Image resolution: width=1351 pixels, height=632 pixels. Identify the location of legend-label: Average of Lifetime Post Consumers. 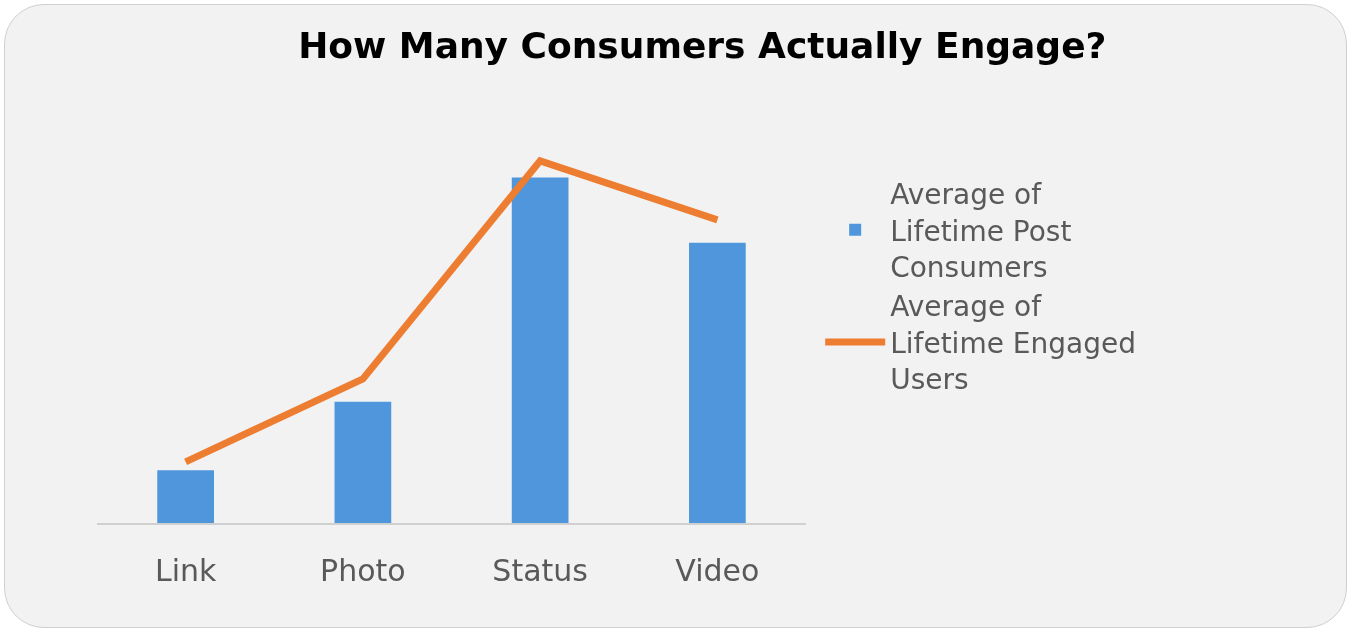
(981, 231).